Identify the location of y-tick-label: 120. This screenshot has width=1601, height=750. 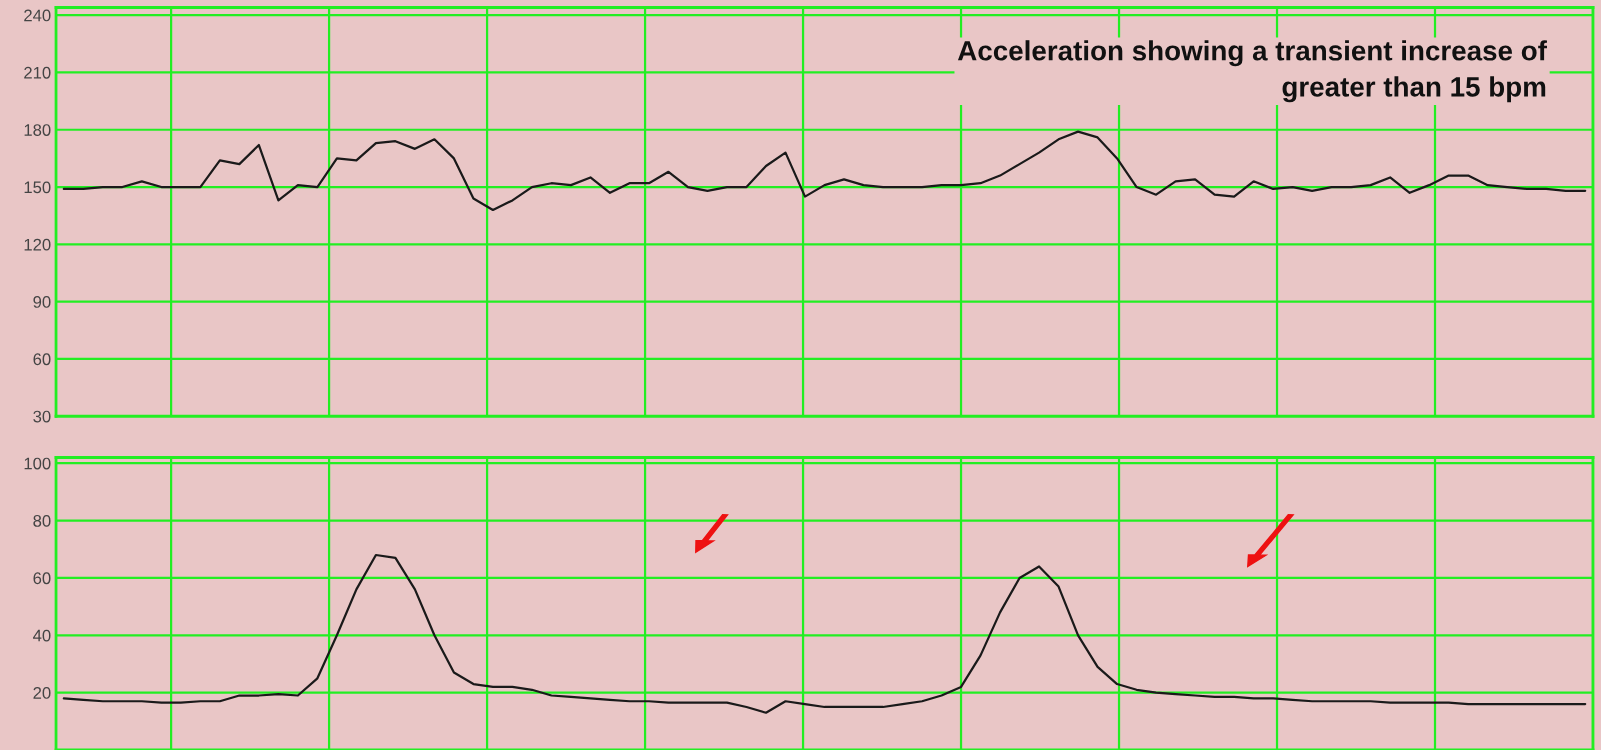
(37, 244).